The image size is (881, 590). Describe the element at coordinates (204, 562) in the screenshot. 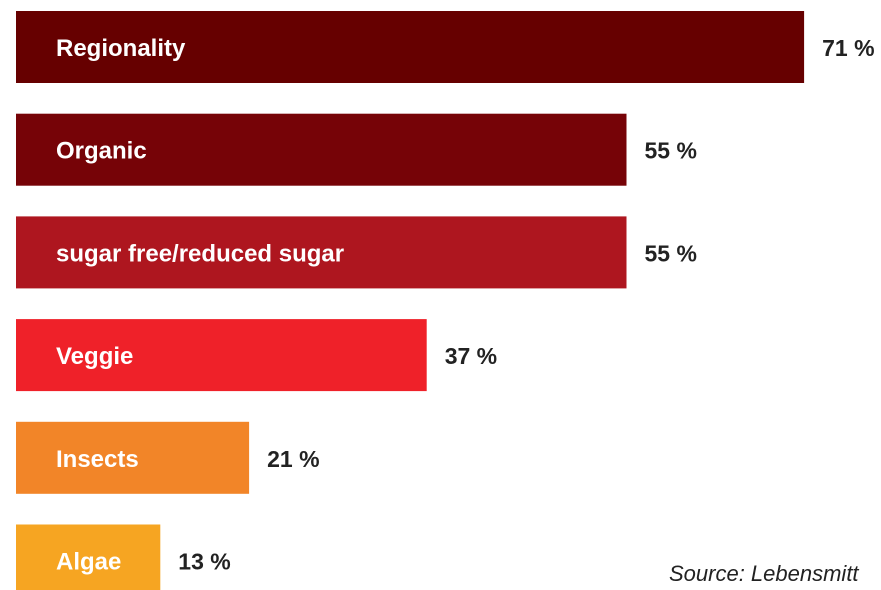

I see `bar-value-label: 13 %` at that location.